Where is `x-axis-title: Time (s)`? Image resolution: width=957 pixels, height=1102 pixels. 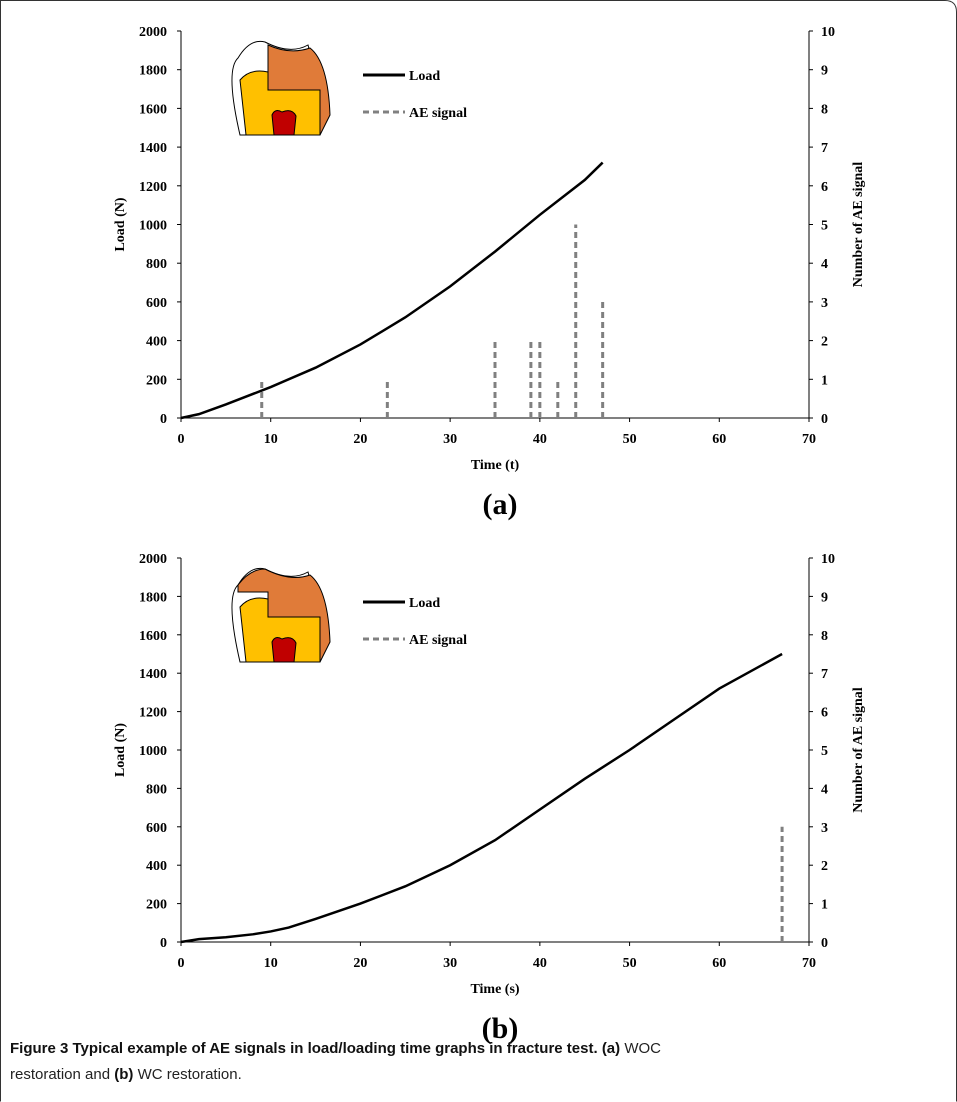 x-axis-title: Time (s) is located at coordinates (494, 989).